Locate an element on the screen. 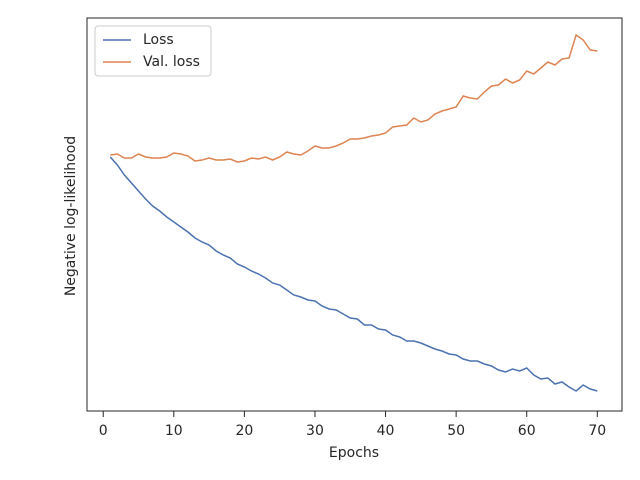  x-tick-label: 20 is located at coordinates (244, 431).